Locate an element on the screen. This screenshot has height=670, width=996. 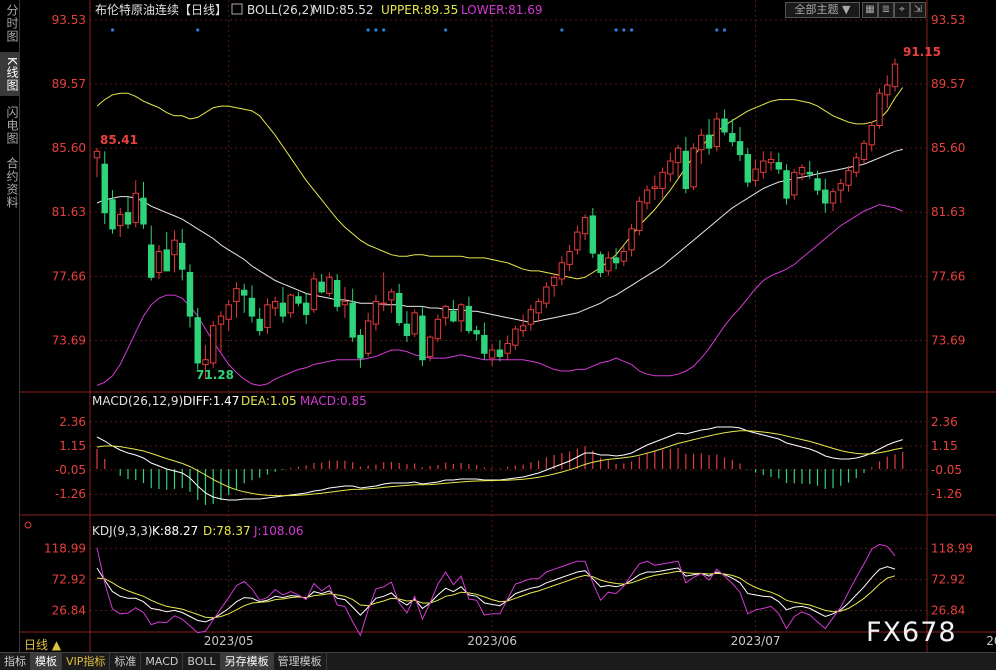
macd-diff-value: DIFF:1.47 is located at coordinates (211, 401).